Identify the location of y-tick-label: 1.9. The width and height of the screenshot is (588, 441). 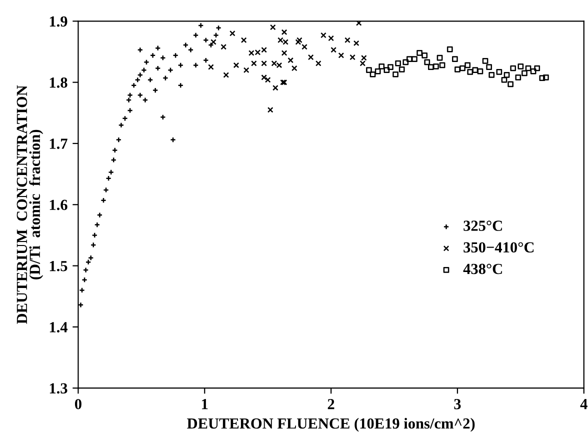
(59, 21).